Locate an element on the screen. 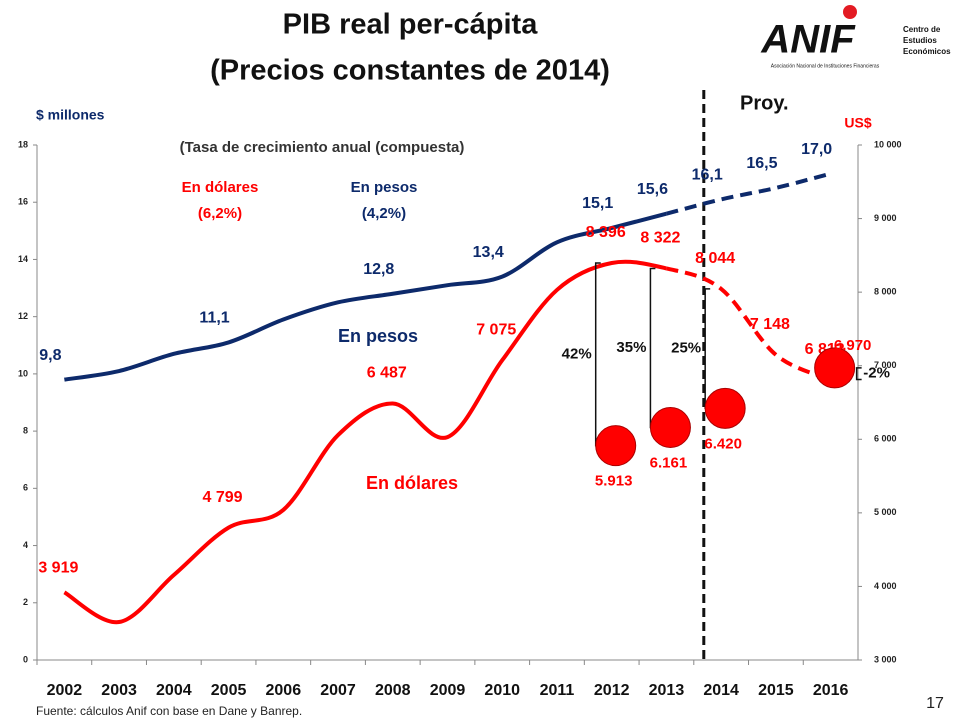 The width and height of the screenshot is (960, 720). data-label: 7 148 is located at coordinates (770, 324).